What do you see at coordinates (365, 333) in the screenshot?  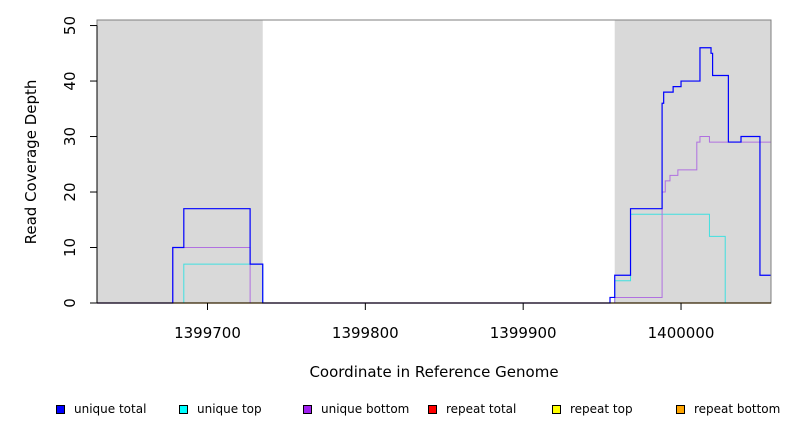 I see `x-tick-label: 1399800` at bounding box center [365, 333].